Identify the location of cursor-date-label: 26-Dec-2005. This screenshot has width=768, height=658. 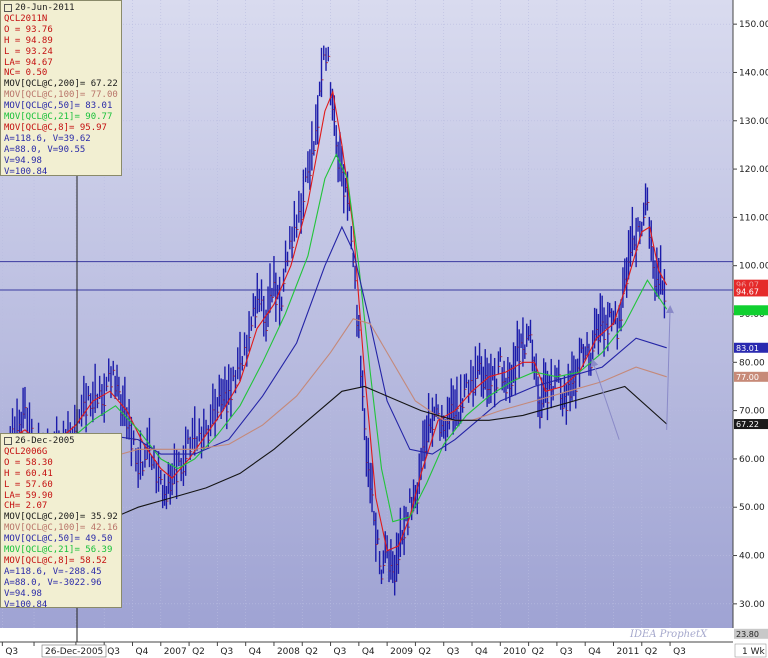
(74, 652).